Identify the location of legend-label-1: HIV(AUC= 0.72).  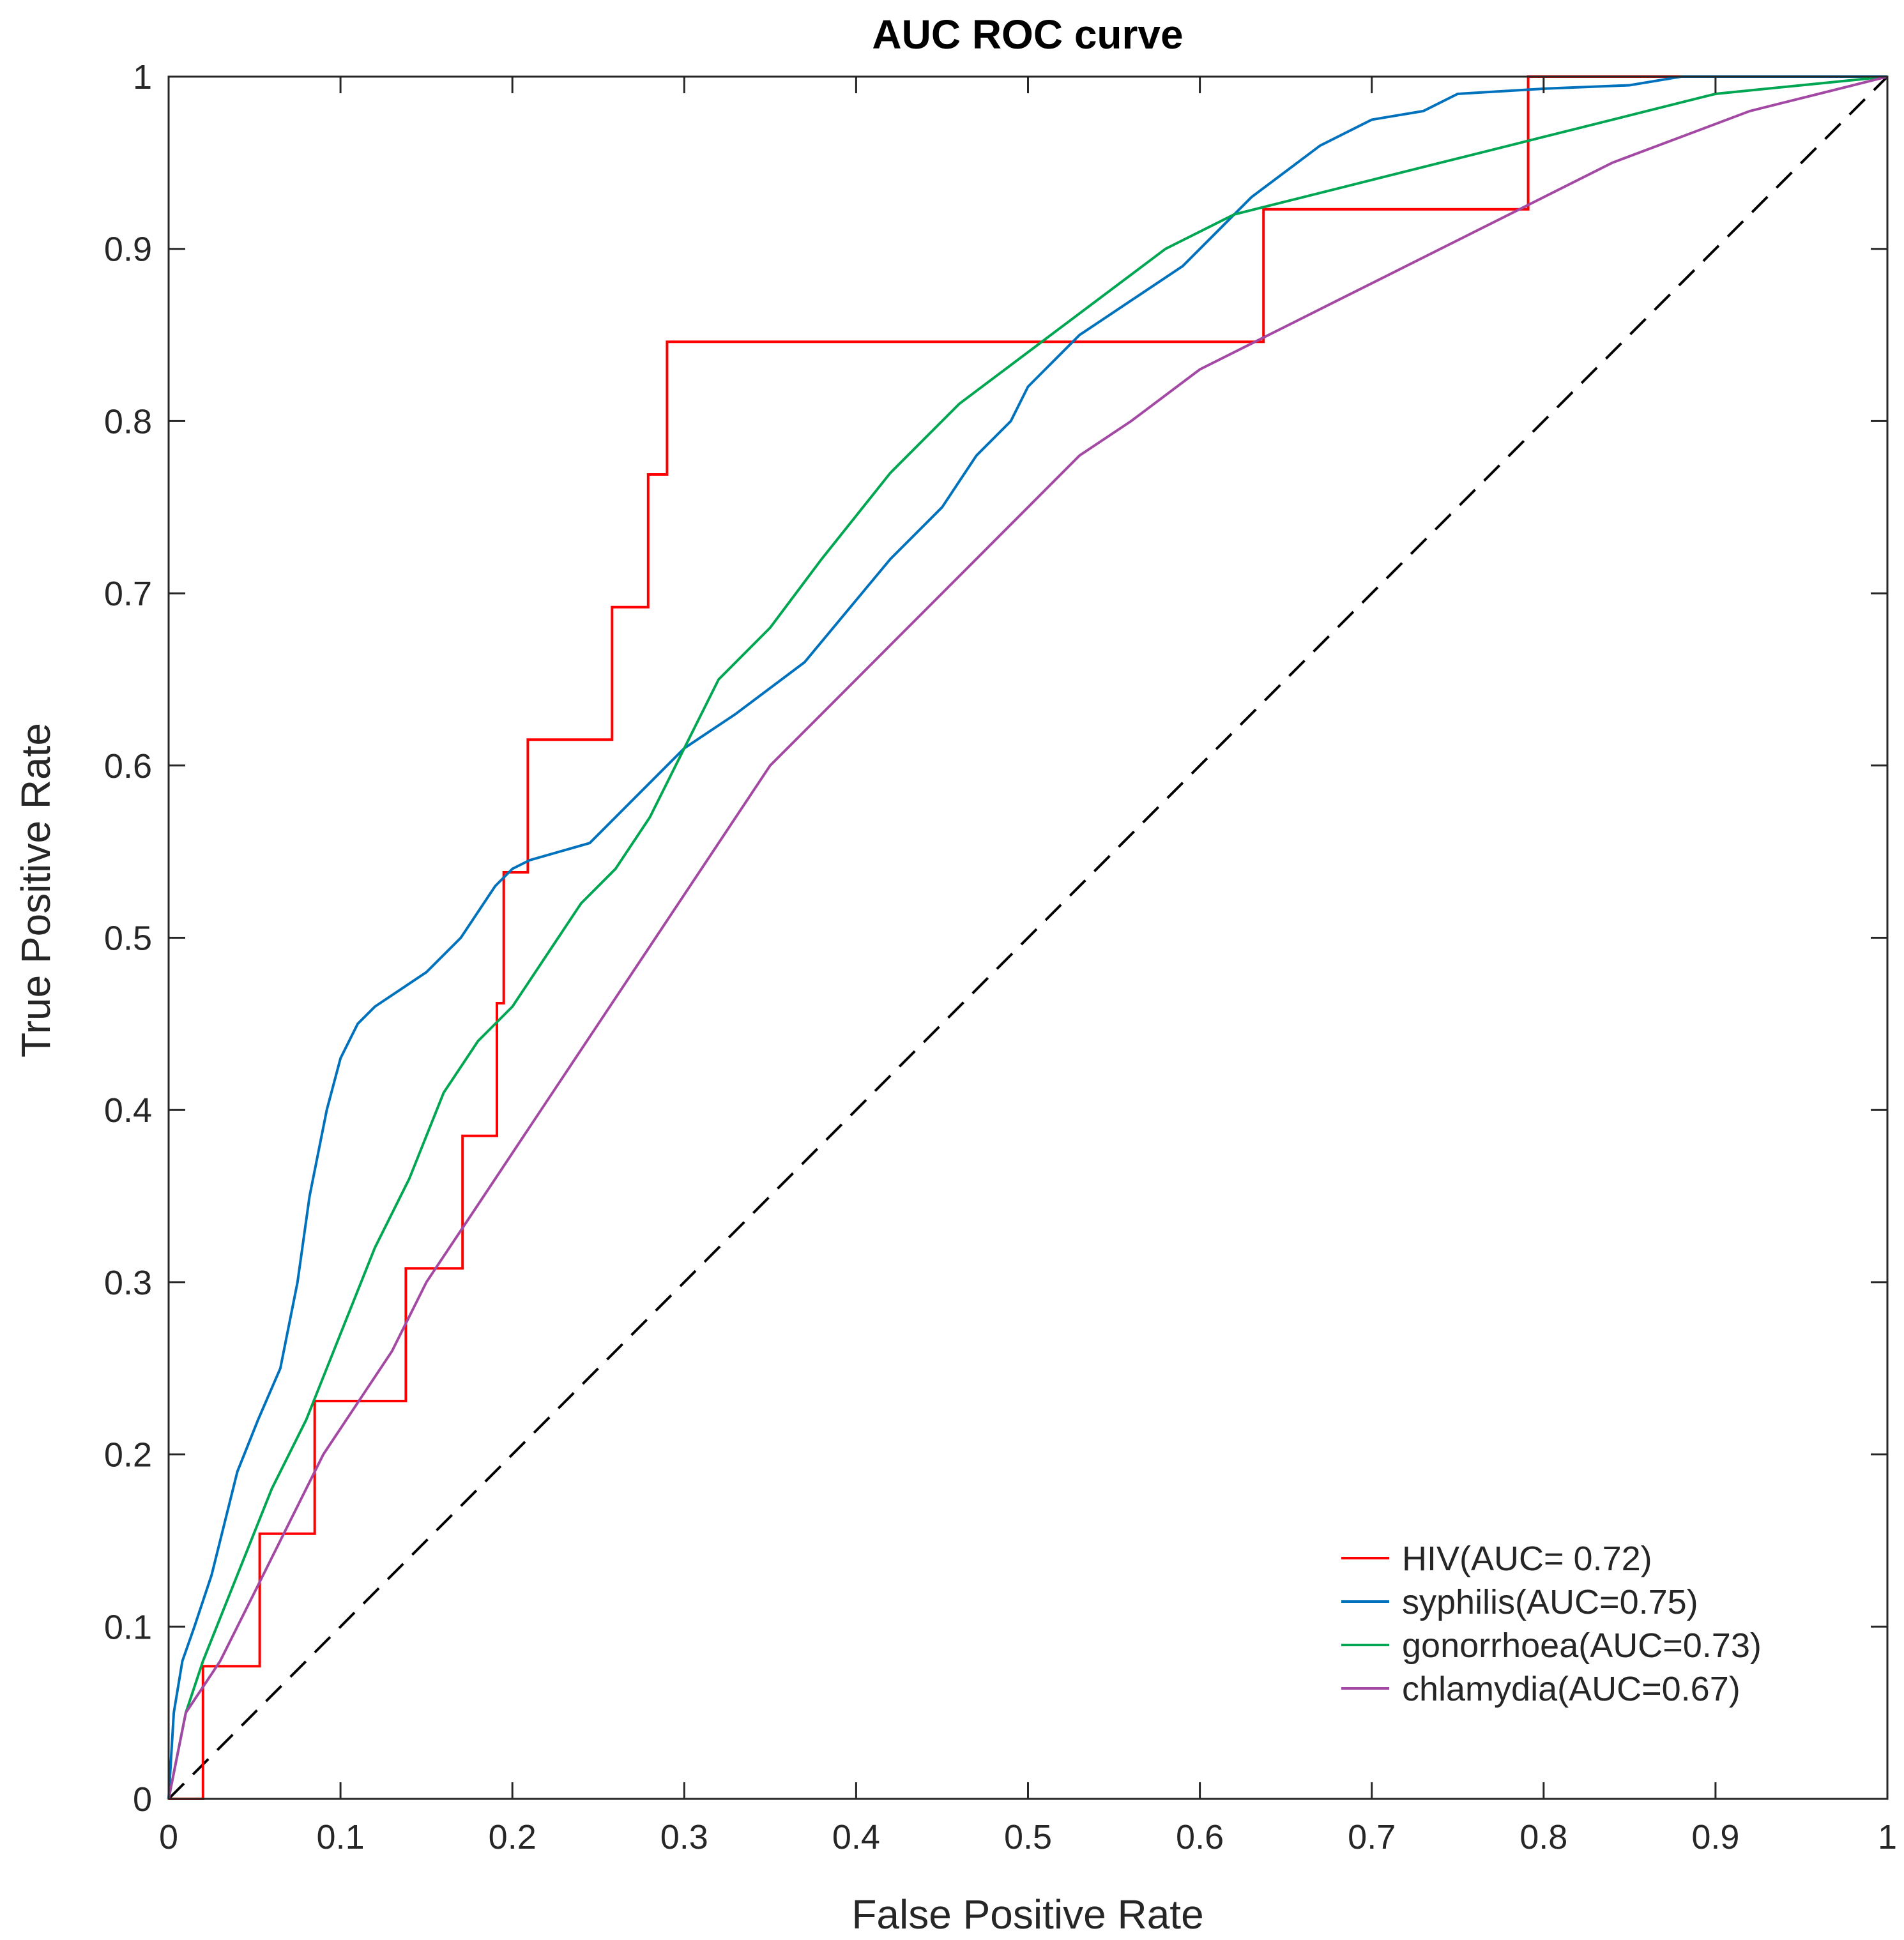
(1527, 1559).